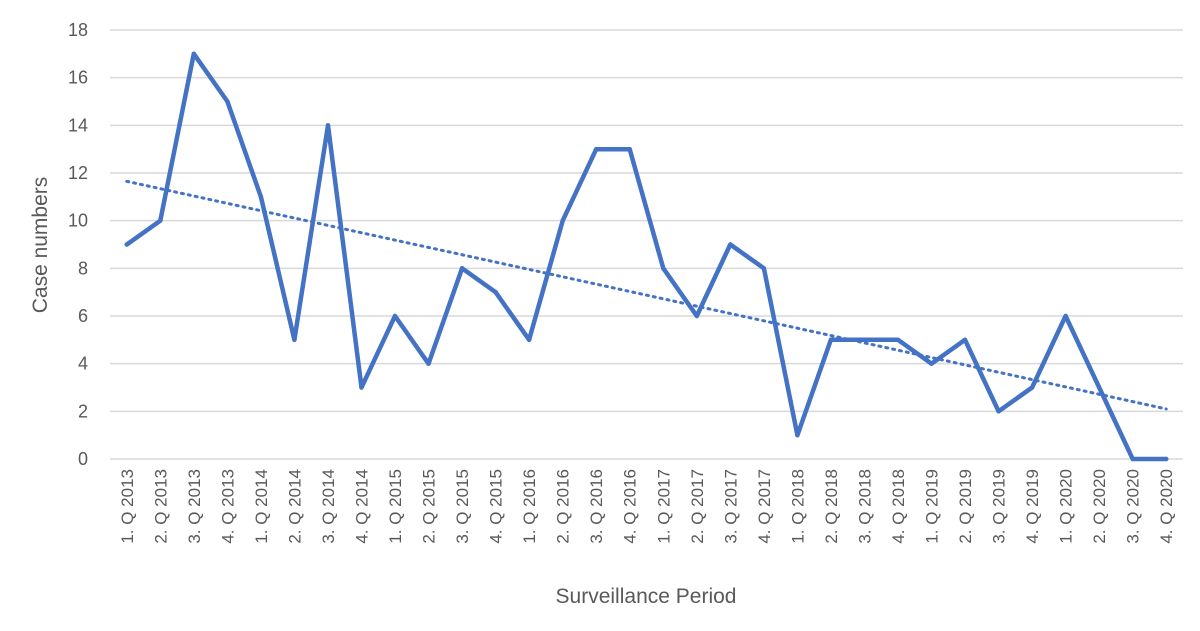 The image size is (1200, 631). What do you see at coordinates (496, 506) in the screenshot?
I see `x-tick-label: 4. Q 2015` at bounding box center [496, 506].